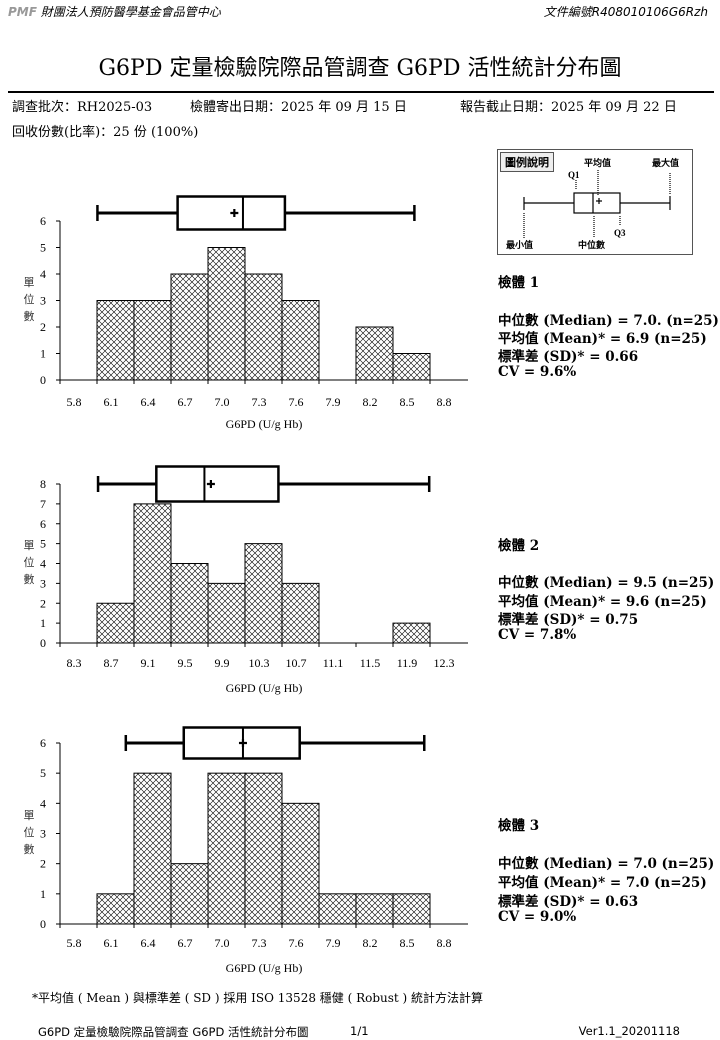 This screenshot has width=720, height=1040. I want to click on y-tick-label: 4, so click(43, 564).